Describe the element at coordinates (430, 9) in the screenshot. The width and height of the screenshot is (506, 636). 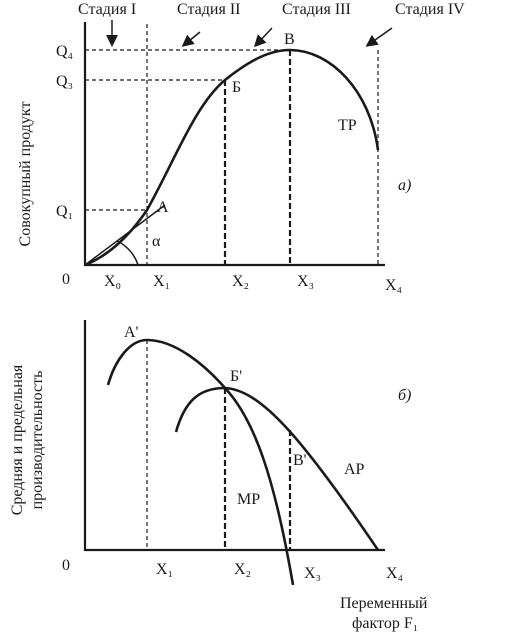
I see `stage-label: Стадия IV` at that location.